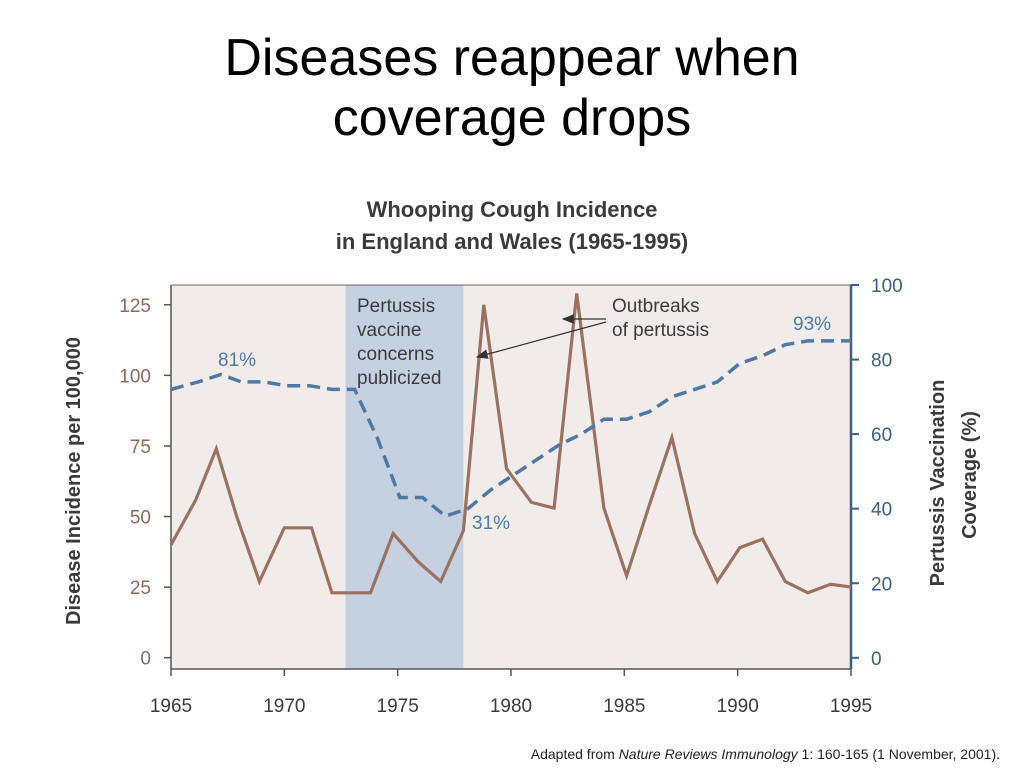  I want to click on right-axis-label-line-1: Pertussis Vaccination, so click(938, 483).